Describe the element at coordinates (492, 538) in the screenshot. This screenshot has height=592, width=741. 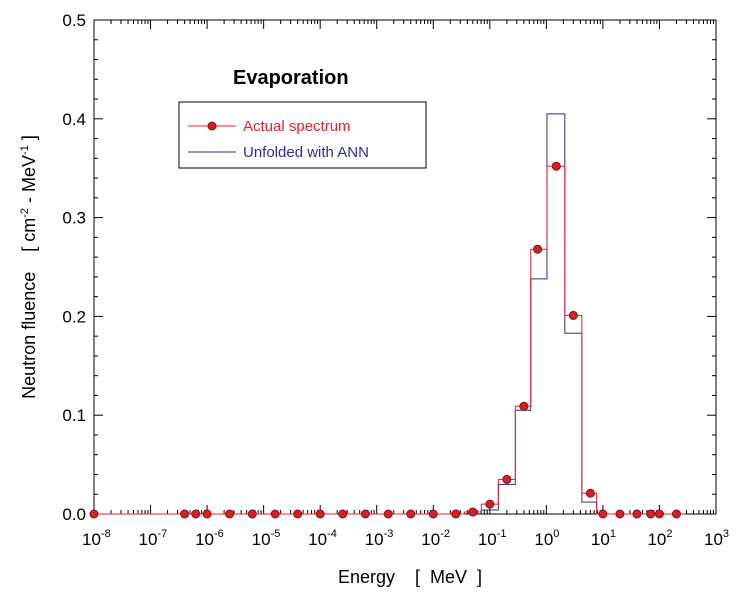
I see `x-tick-label: 10⁻¹` at that location.